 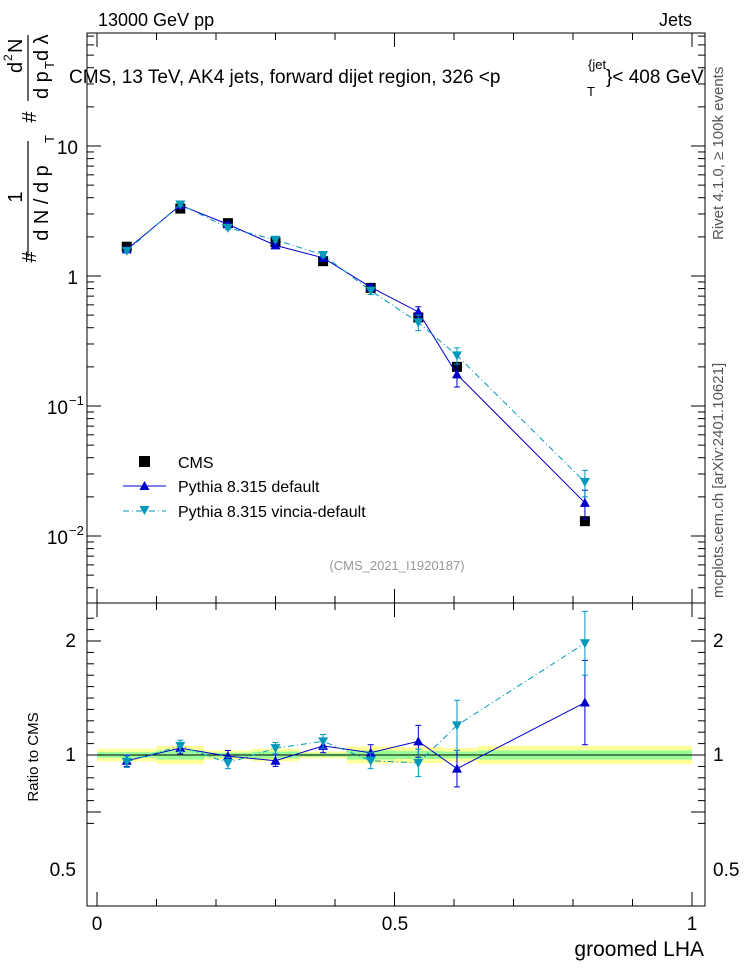 I want to click on ylabel-hash2: #, so click(x=30, y=117).